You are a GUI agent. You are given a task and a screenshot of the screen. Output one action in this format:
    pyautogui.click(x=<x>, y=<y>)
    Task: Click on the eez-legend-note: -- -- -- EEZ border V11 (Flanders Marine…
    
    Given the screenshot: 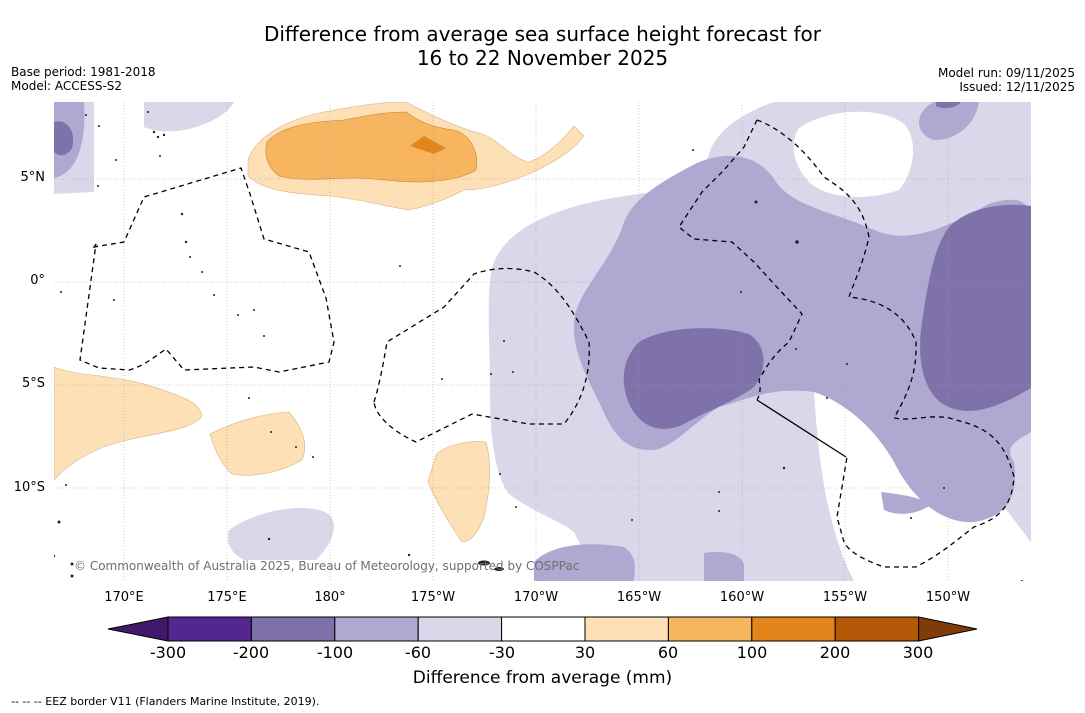 What is the action you would take?
    pyautogui.click(x=165, y=701)
    